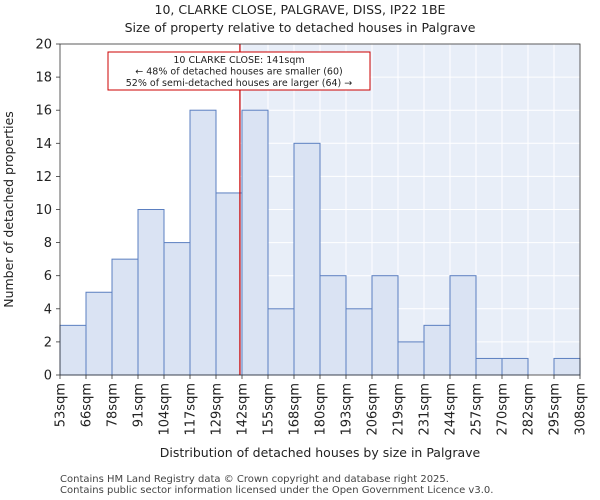 Image resolution: width=600 pixels, height=500 pixels. I want to click on x-tick-label: 117sqm, so click(191, 409).